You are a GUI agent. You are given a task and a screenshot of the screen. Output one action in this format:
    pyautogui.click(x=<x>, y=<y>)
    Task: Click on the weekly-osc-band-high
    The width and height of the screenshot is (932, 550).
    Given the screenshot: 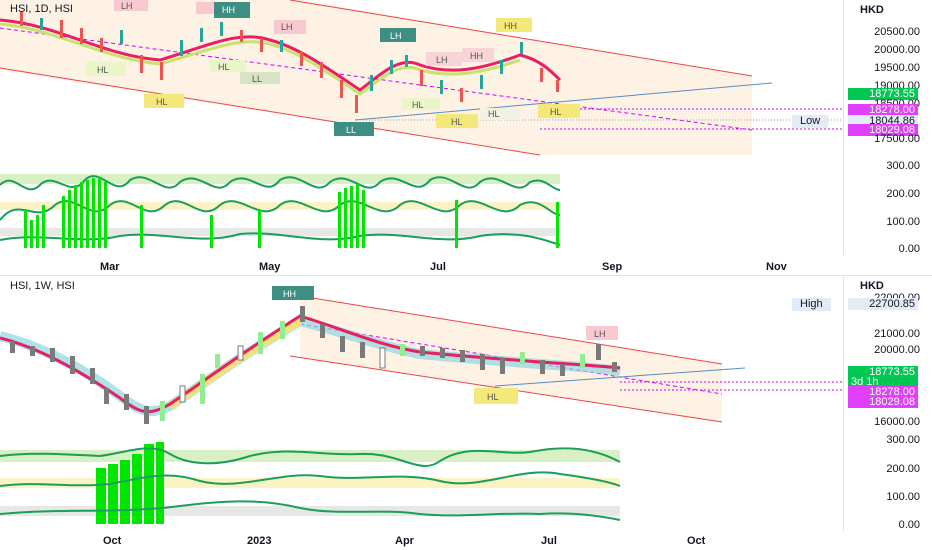 What is the action you would take?
    pyautogui.click(x=310, y=456)
    